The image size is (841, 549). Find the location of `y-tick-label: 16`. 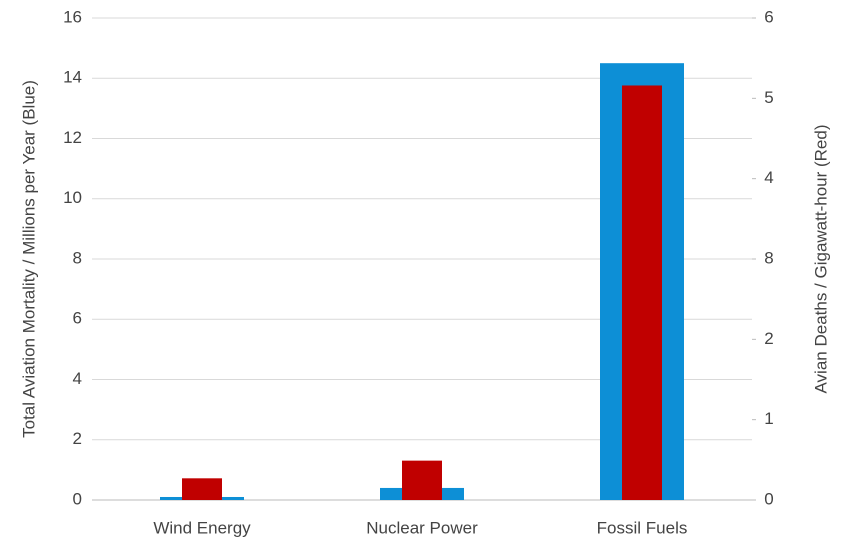

y-tick-label: 16 is located at coordinates (72, 16).